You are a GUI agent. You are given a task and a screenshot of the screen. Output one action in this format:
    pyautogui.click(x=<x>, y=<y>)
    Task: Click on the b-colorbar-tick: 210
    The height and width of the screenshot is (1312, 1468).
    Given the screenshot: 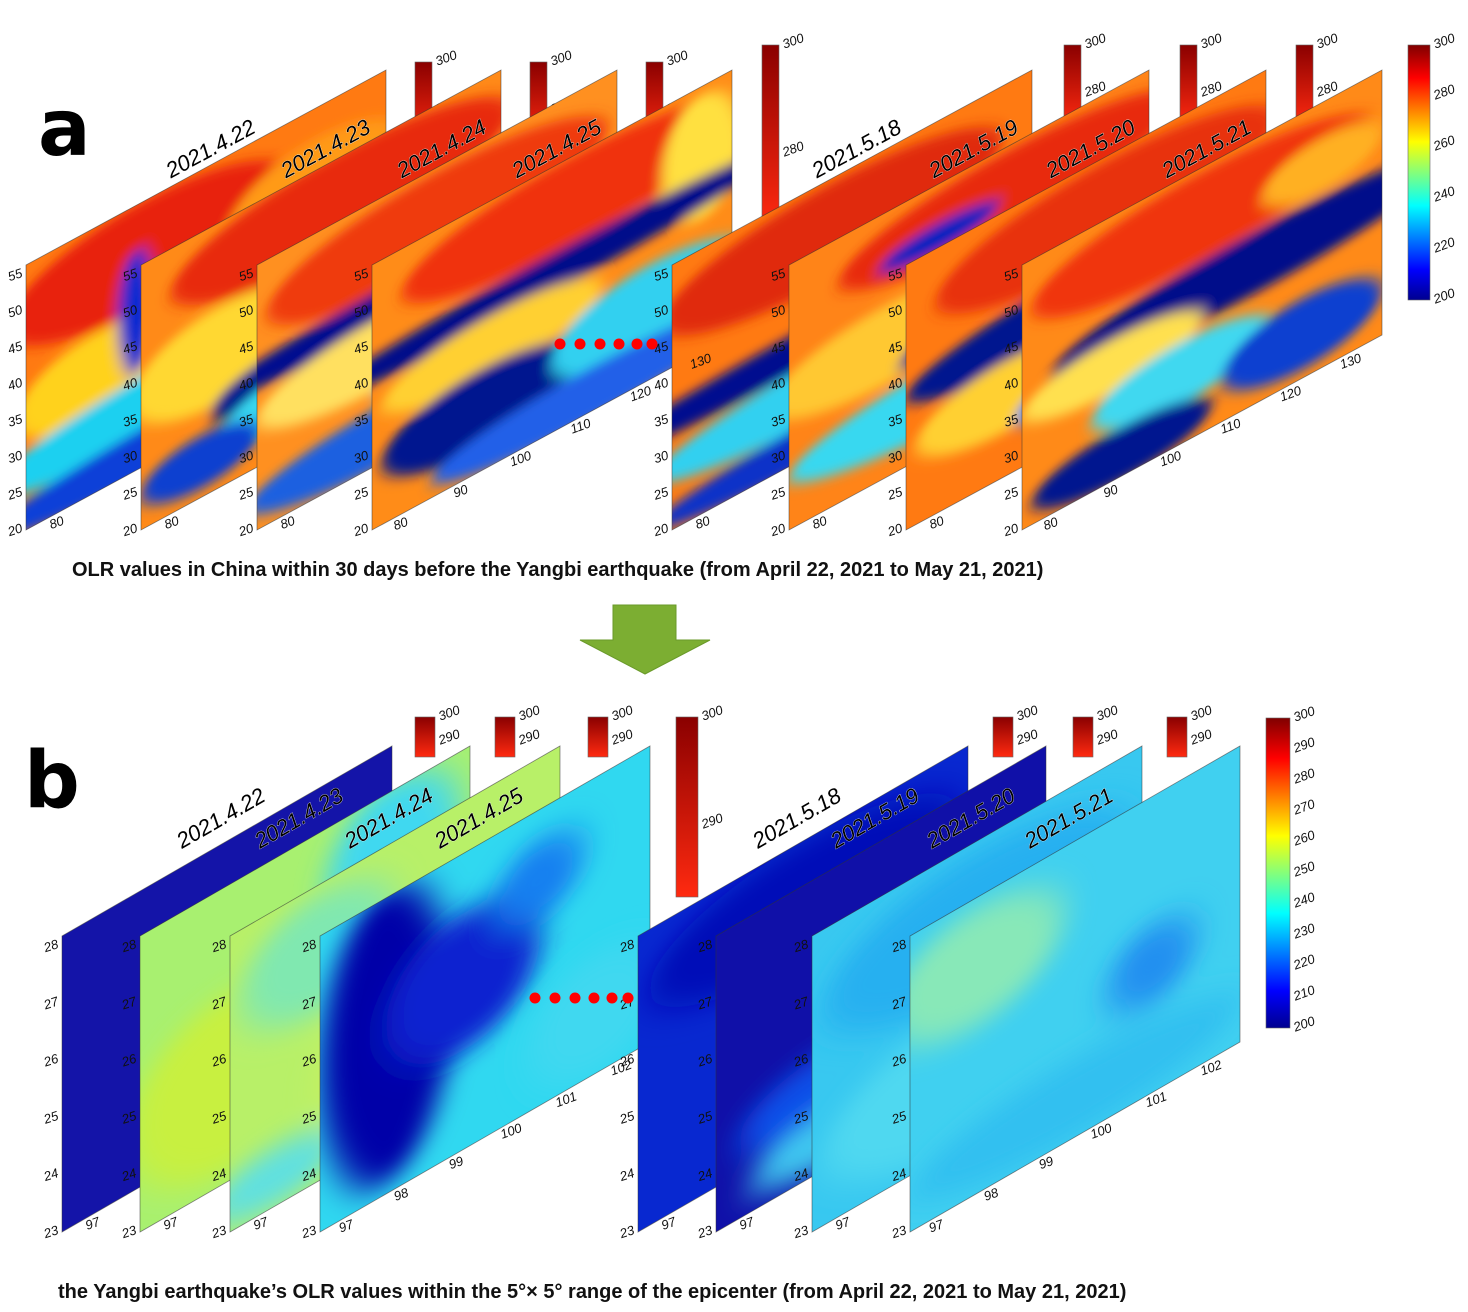 What is the action you would take?
    pyautogui.click(x=1303, y=993)
    